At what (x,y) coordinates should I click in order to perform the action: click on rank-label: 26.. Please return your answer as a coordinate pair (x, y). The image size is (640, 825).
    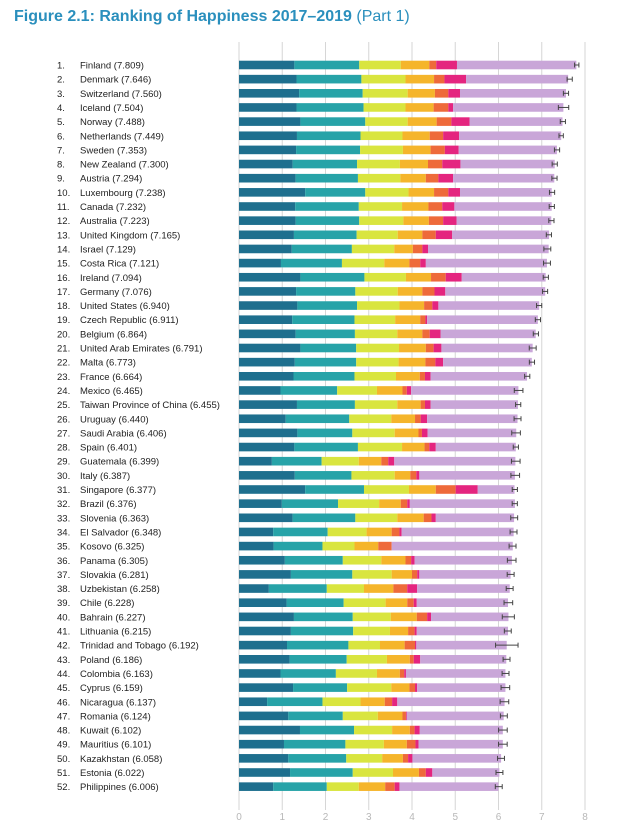
    Looking at the image, I should click on (63, 419).